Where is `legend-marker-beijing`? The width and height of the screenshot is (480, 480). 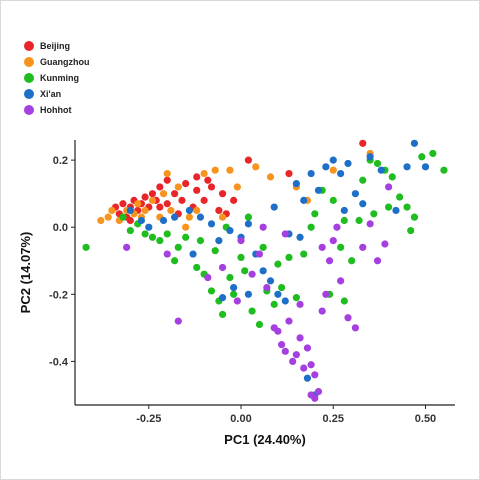
legend-marker-beijing is located at coordinates (29, 46).